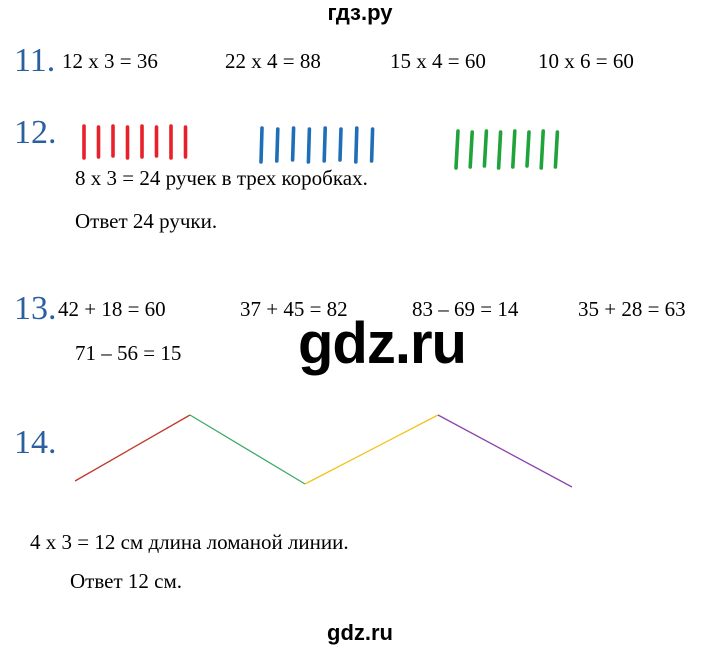 The height and width of the screenshot is (652, 720). I want to click on site-header: гдз.ру, so click(360, 12).